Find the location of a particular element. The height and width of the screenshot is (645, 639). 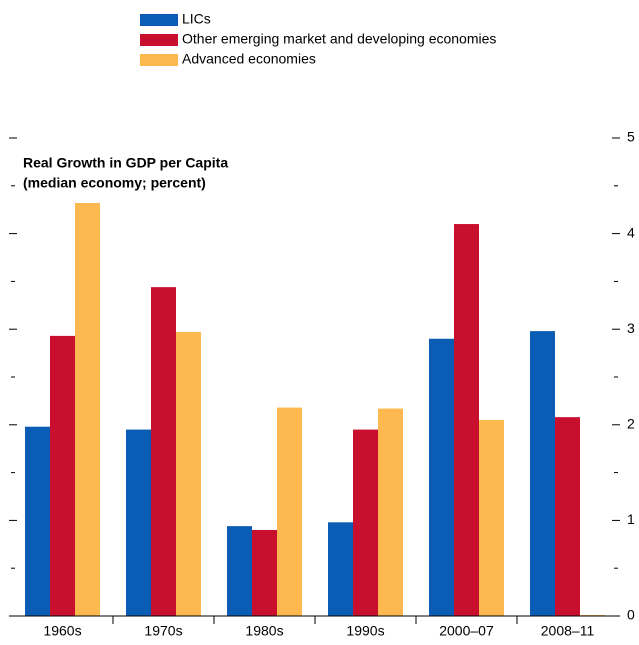

x-tick-label: 1980s is located at coordinates (264, 631).